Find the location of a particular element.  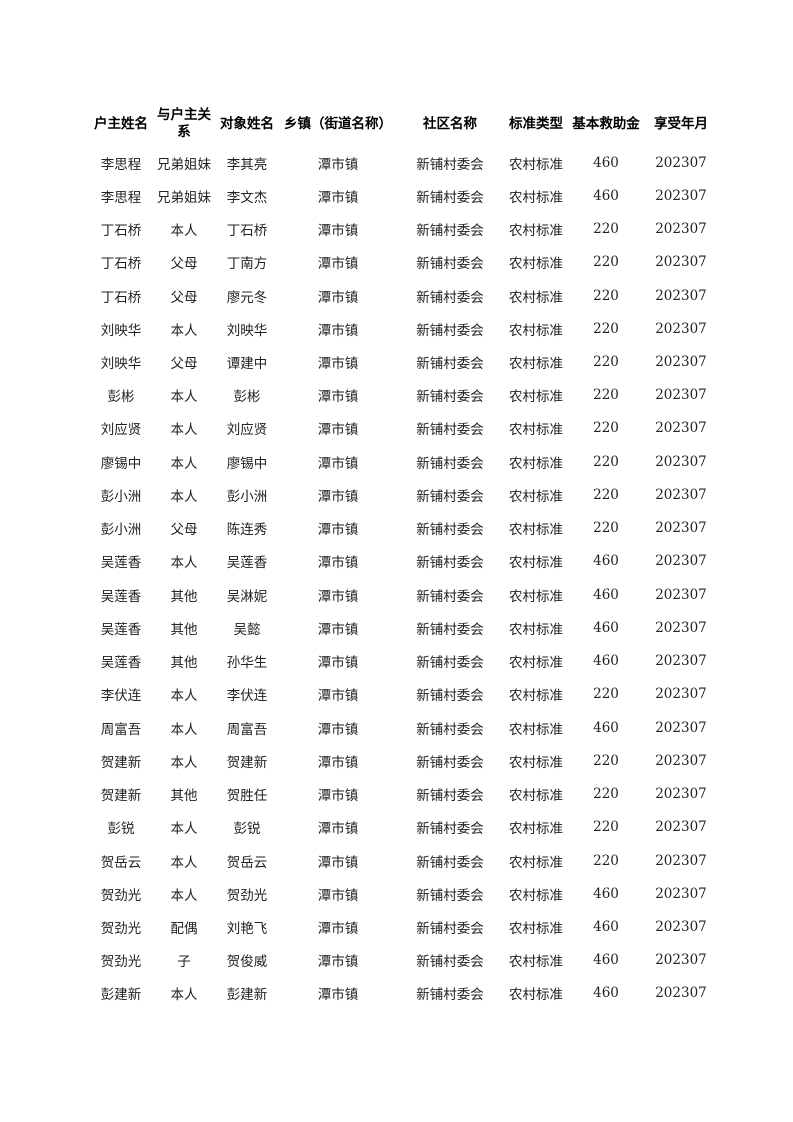

table-row: 彭彬 本人 彭彬 潭市镇 新铺村委会 农村标准 220 202307 is located at coordinates (403, 395).